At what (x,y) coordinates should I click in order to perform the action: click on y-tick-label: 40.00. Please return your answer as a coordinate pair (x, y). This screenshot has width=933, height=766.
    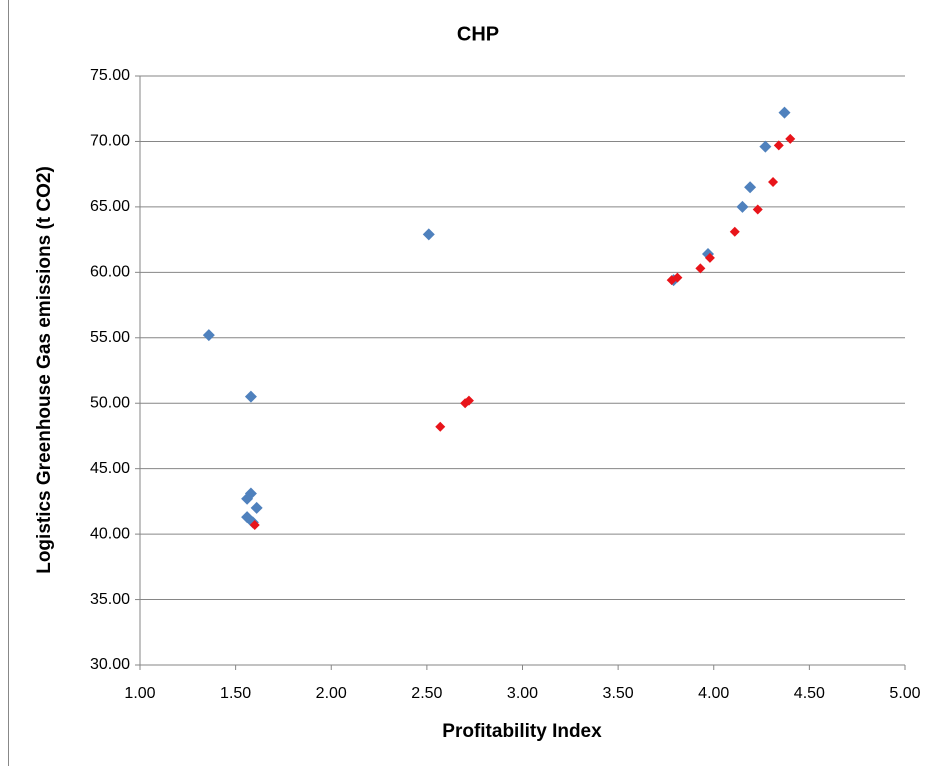
    Looking at the image, I should click on (110, 533).